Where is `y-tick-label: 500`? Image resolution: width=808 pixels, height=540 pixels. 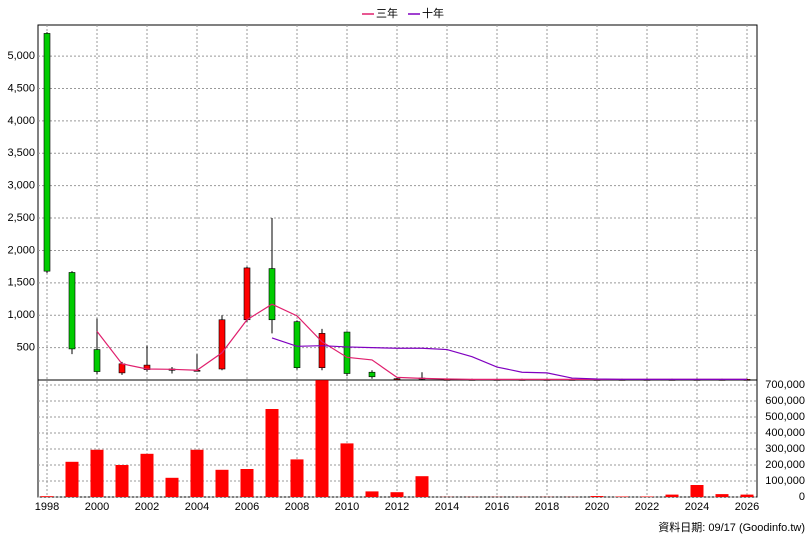 y-tick-label: 500 is located at coordinates (26, 348).